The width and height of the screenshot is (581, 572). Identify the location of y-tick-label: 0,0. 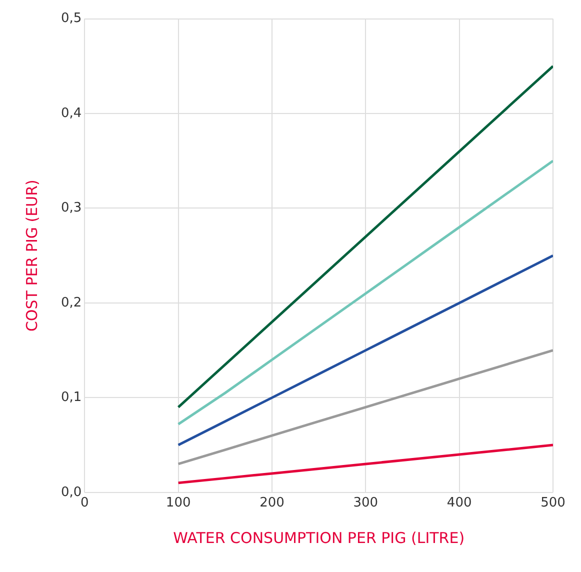
(71, 492).